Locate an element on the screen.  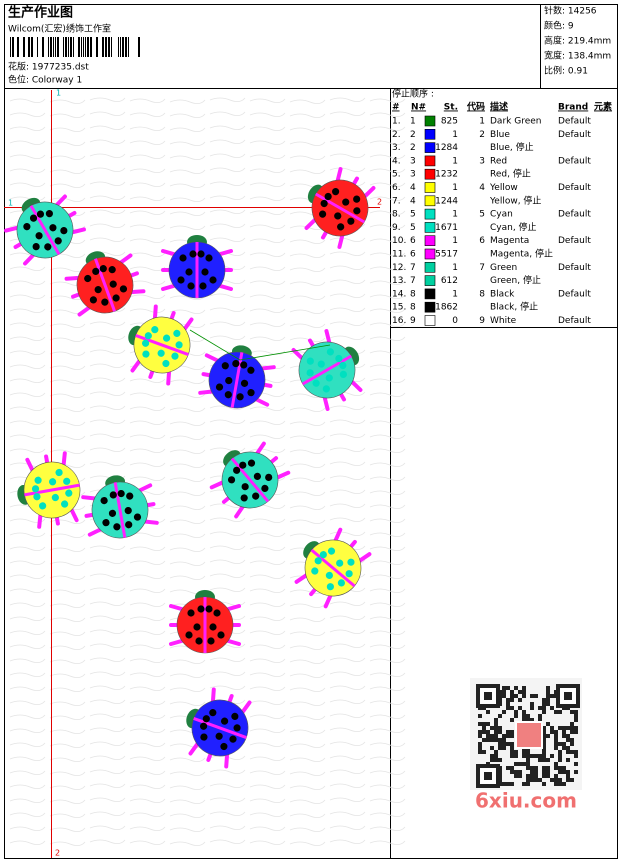
qr-code is located at coordinates (526, 734).